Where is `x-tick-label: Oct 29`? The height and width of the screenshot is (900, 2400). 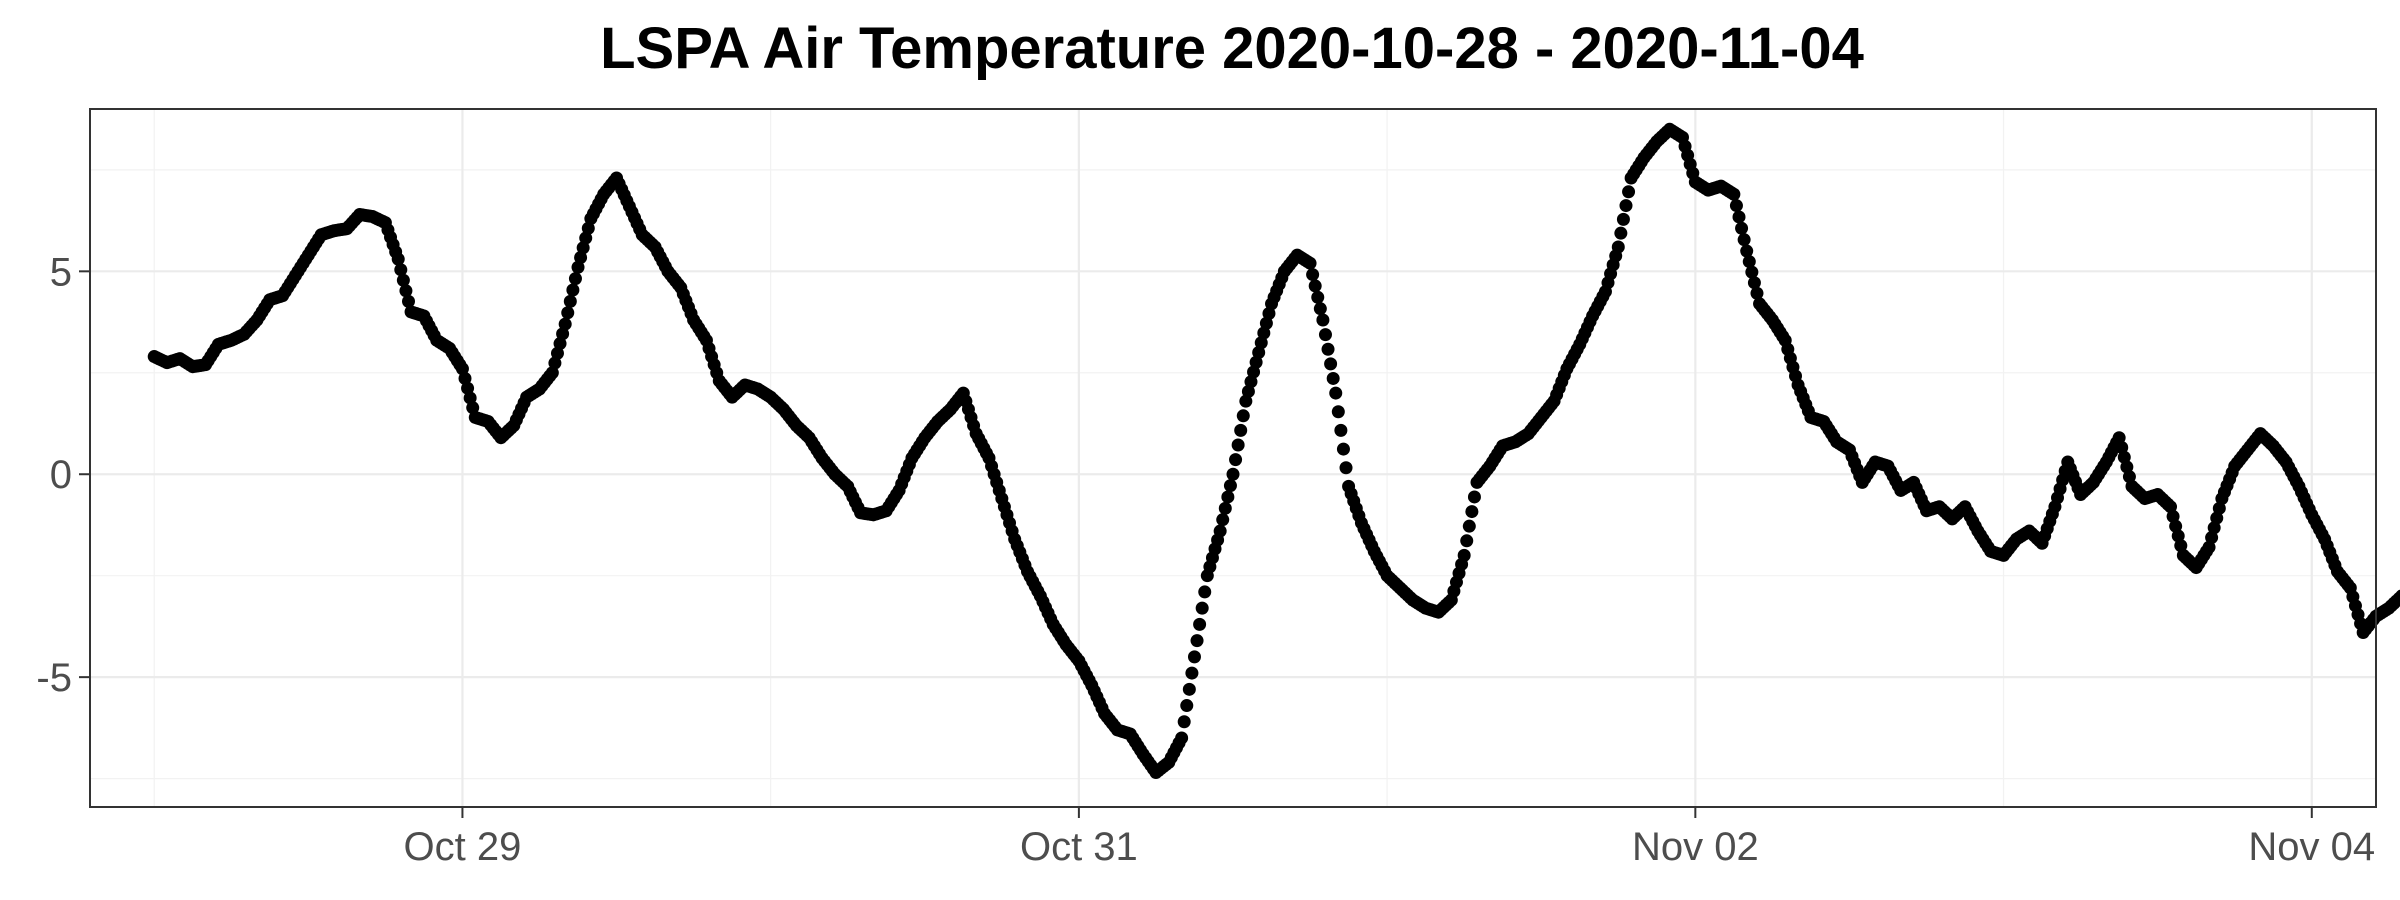
x-tick-label: Oct 29 is located at coordinates (463, 847).